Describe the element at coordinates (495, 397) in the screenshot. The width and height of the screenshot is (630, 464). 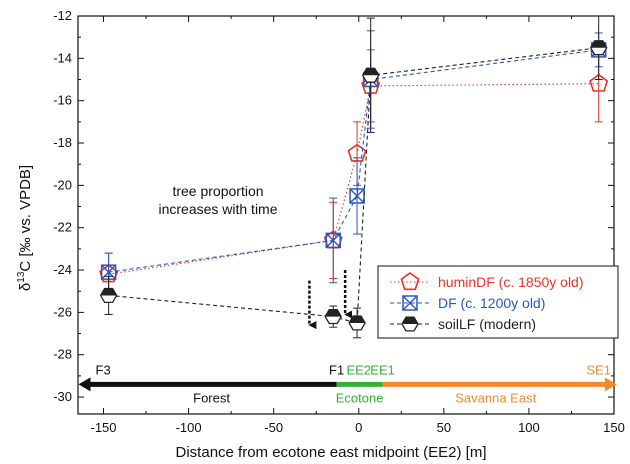
I see `zone-label: Savanna East` at that location.